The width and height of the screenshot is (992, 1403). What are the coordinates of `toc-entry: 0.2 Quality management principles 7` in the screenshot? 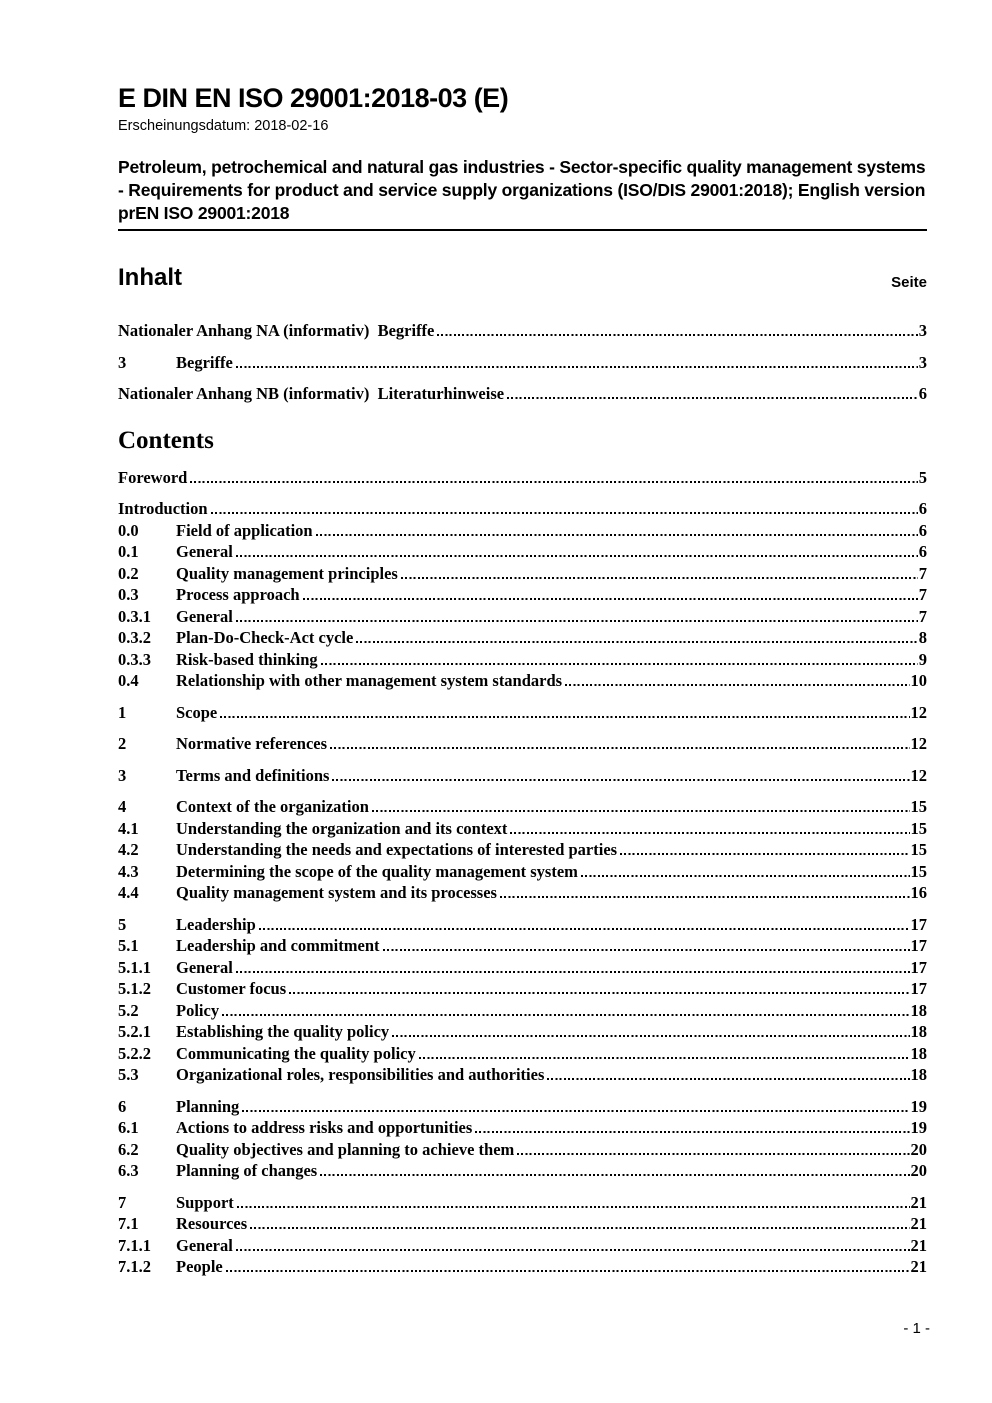 It's located at (522, 575).